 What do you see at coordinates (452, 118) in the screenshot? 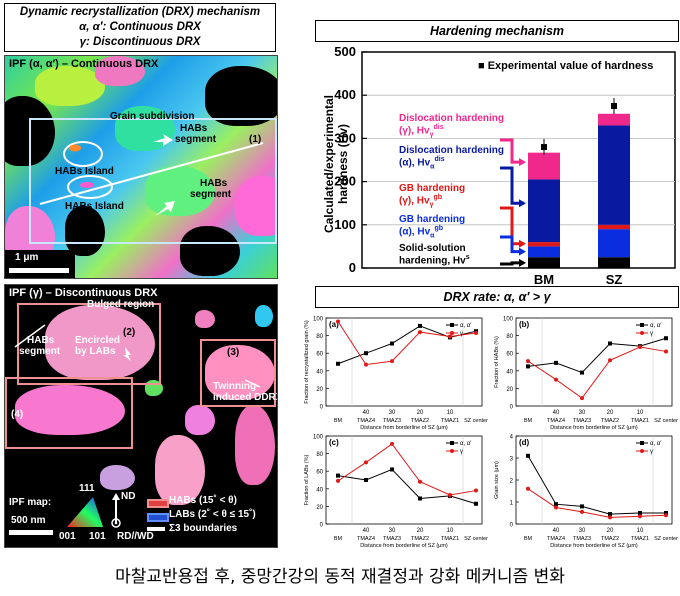
I see `label-disl-gamma-1: Dislocation hardening` at bounding box center [452, 118].